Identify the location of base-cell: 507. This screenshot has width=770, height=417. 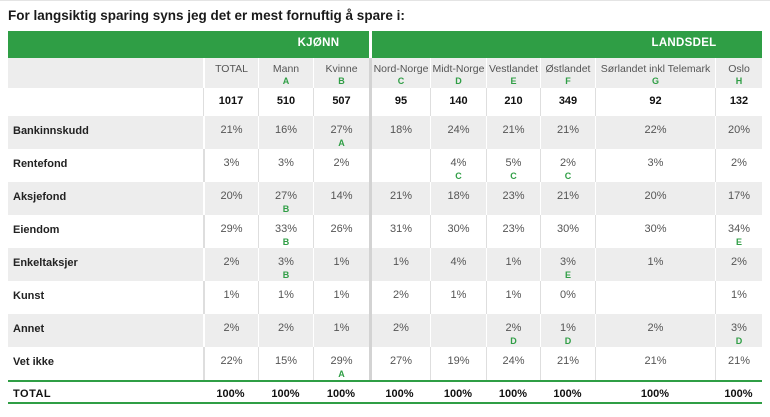
(341, 102).